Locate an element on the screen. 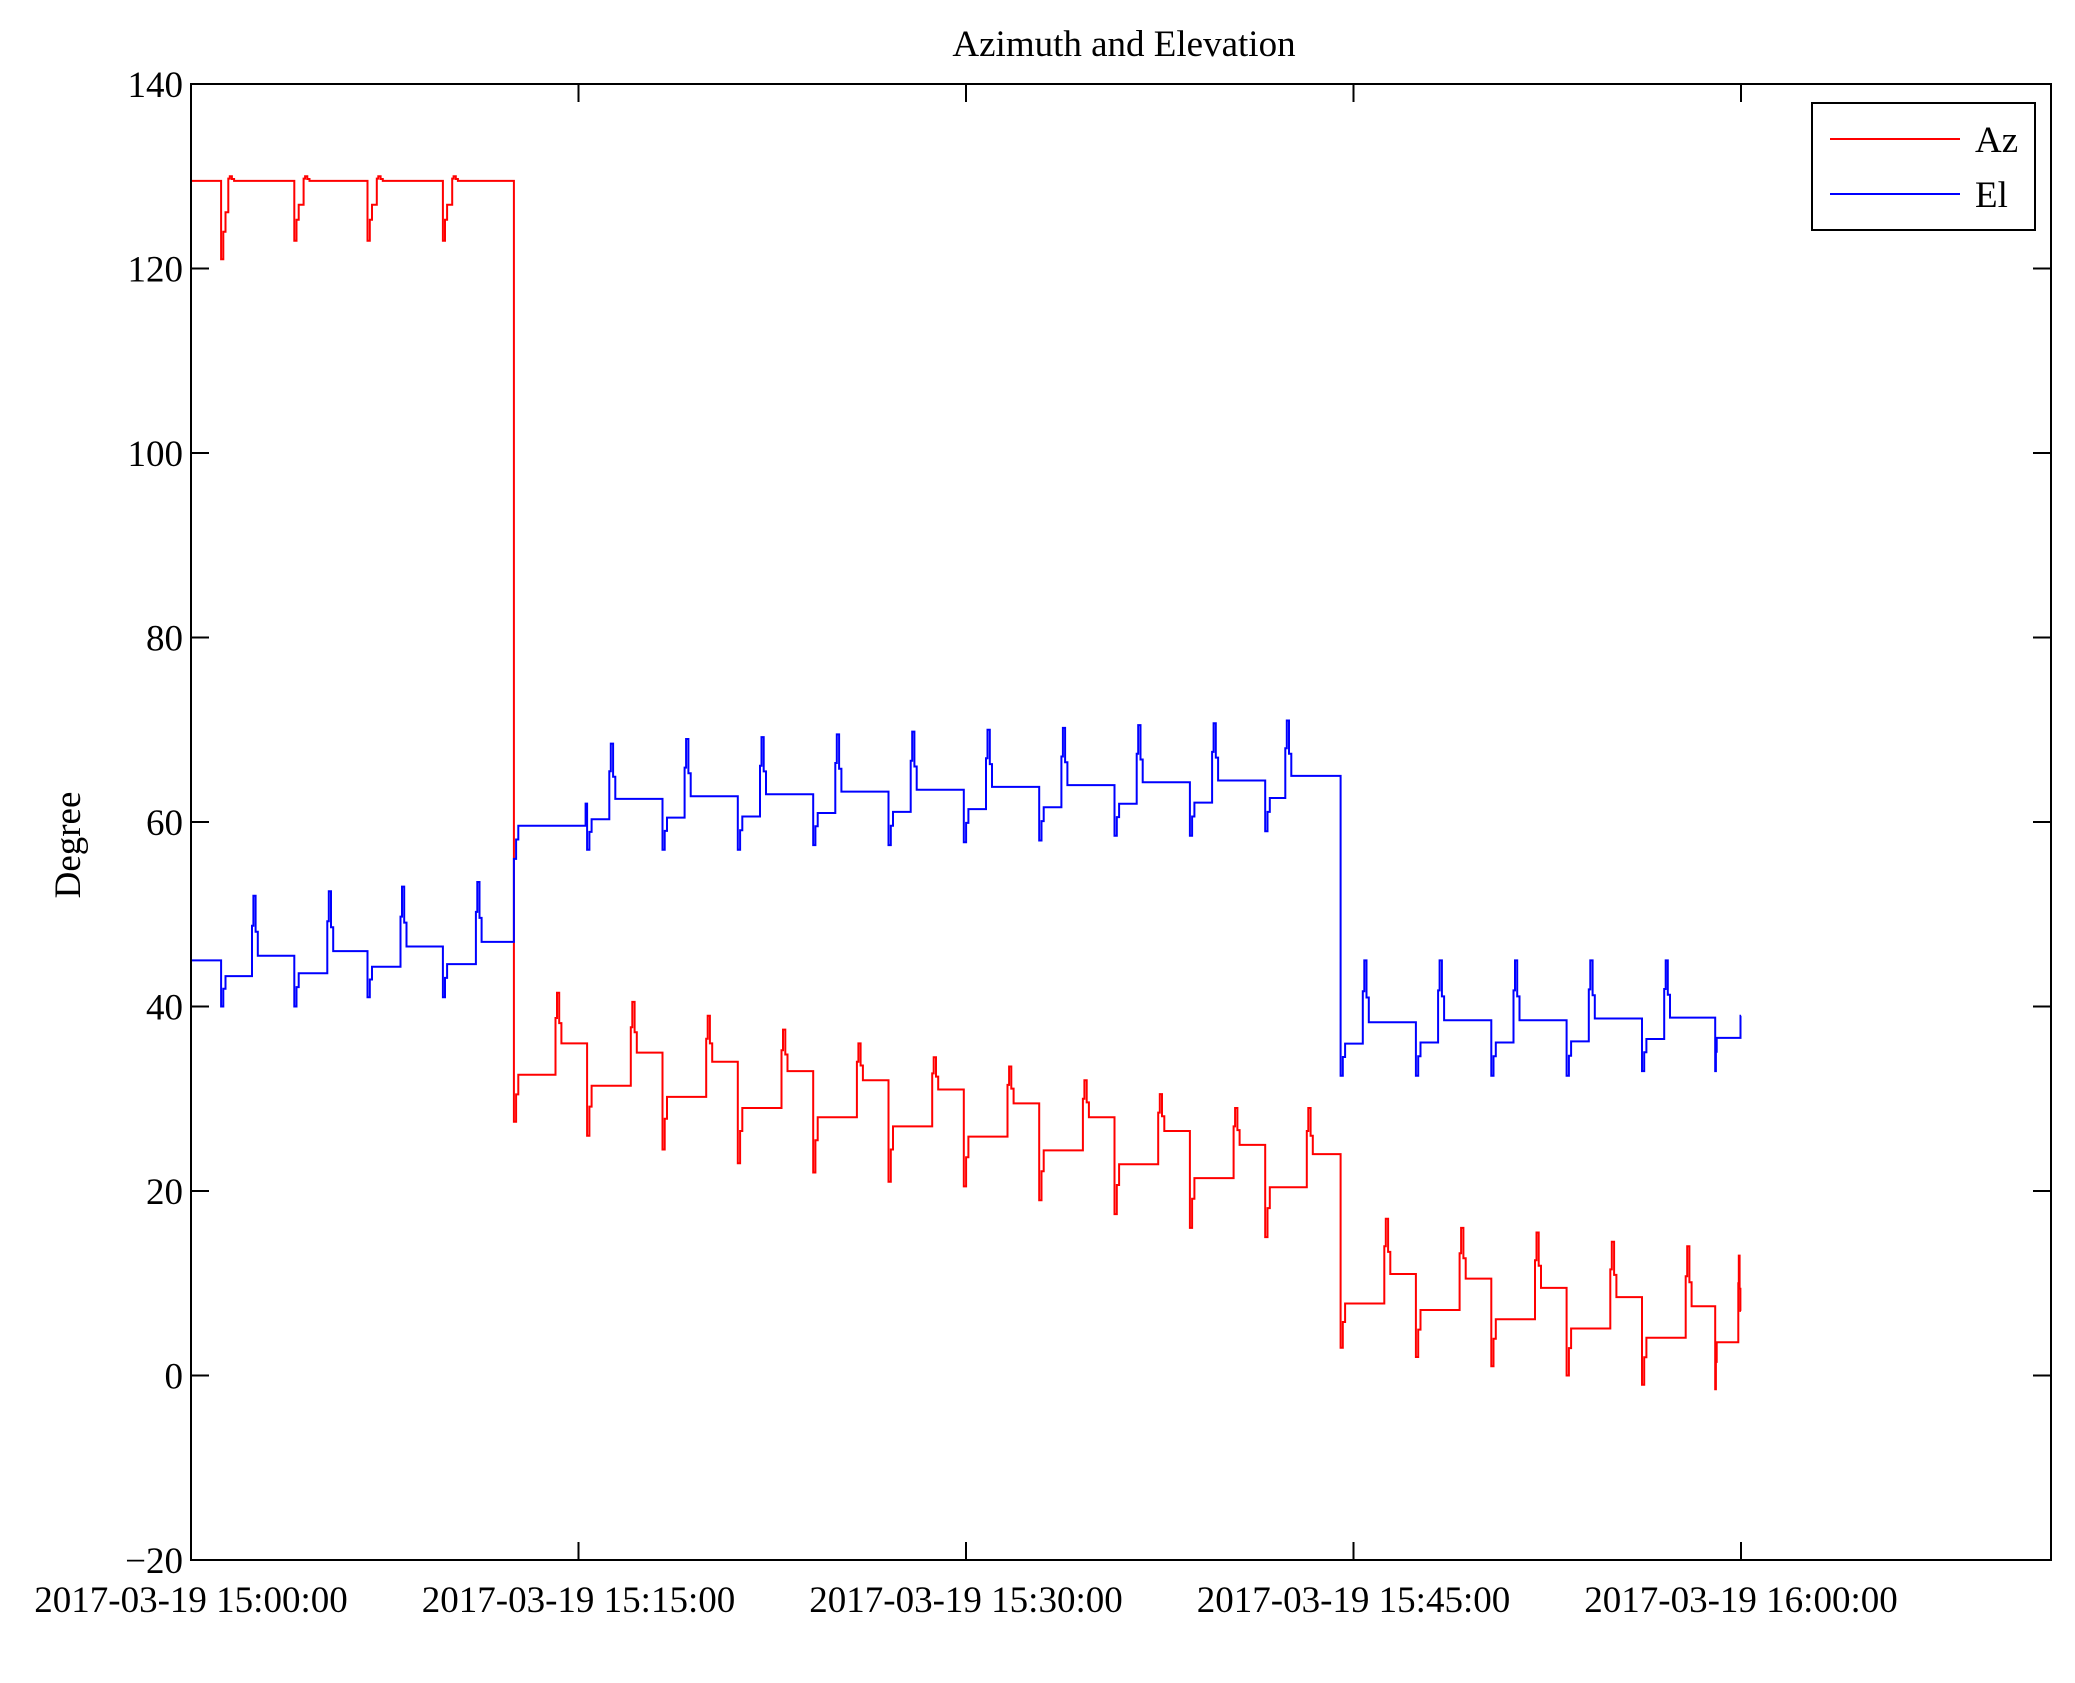 The image size is (2075, 1683). y-tick-label: 40 is located at coordinates (164, 1008).